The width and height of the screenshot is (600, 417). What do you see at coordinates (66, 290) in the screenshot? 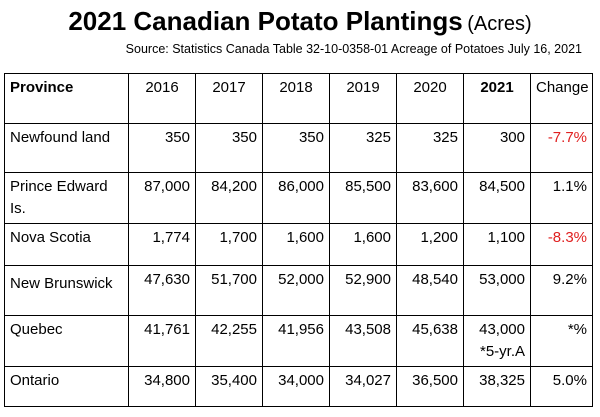
I see `province-cell: New Brunswick` at bounding box center [66, 290].